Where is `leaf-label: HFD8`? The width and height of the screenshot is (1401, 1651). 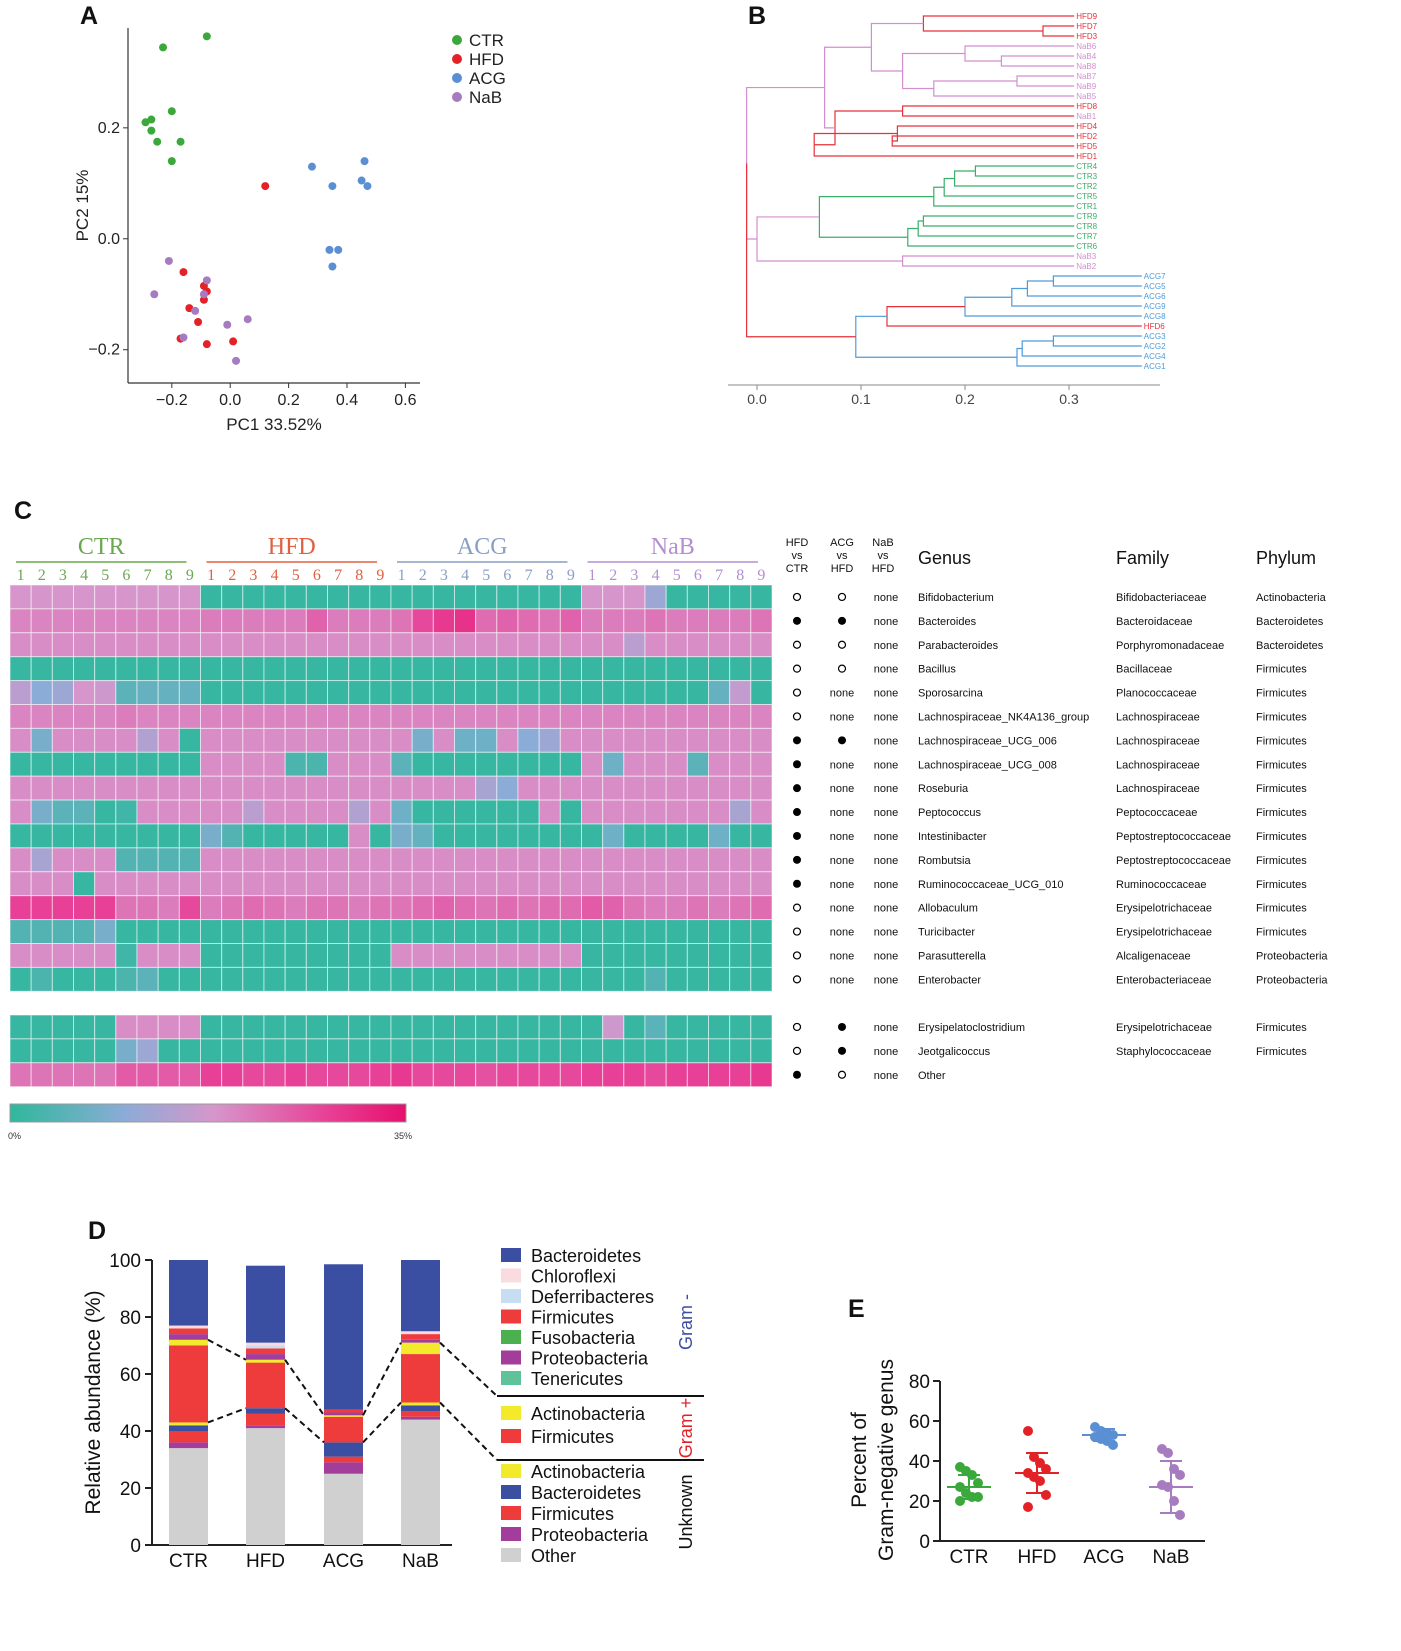
leaf-label: HFD8 is located at coordinates (1086, 106).